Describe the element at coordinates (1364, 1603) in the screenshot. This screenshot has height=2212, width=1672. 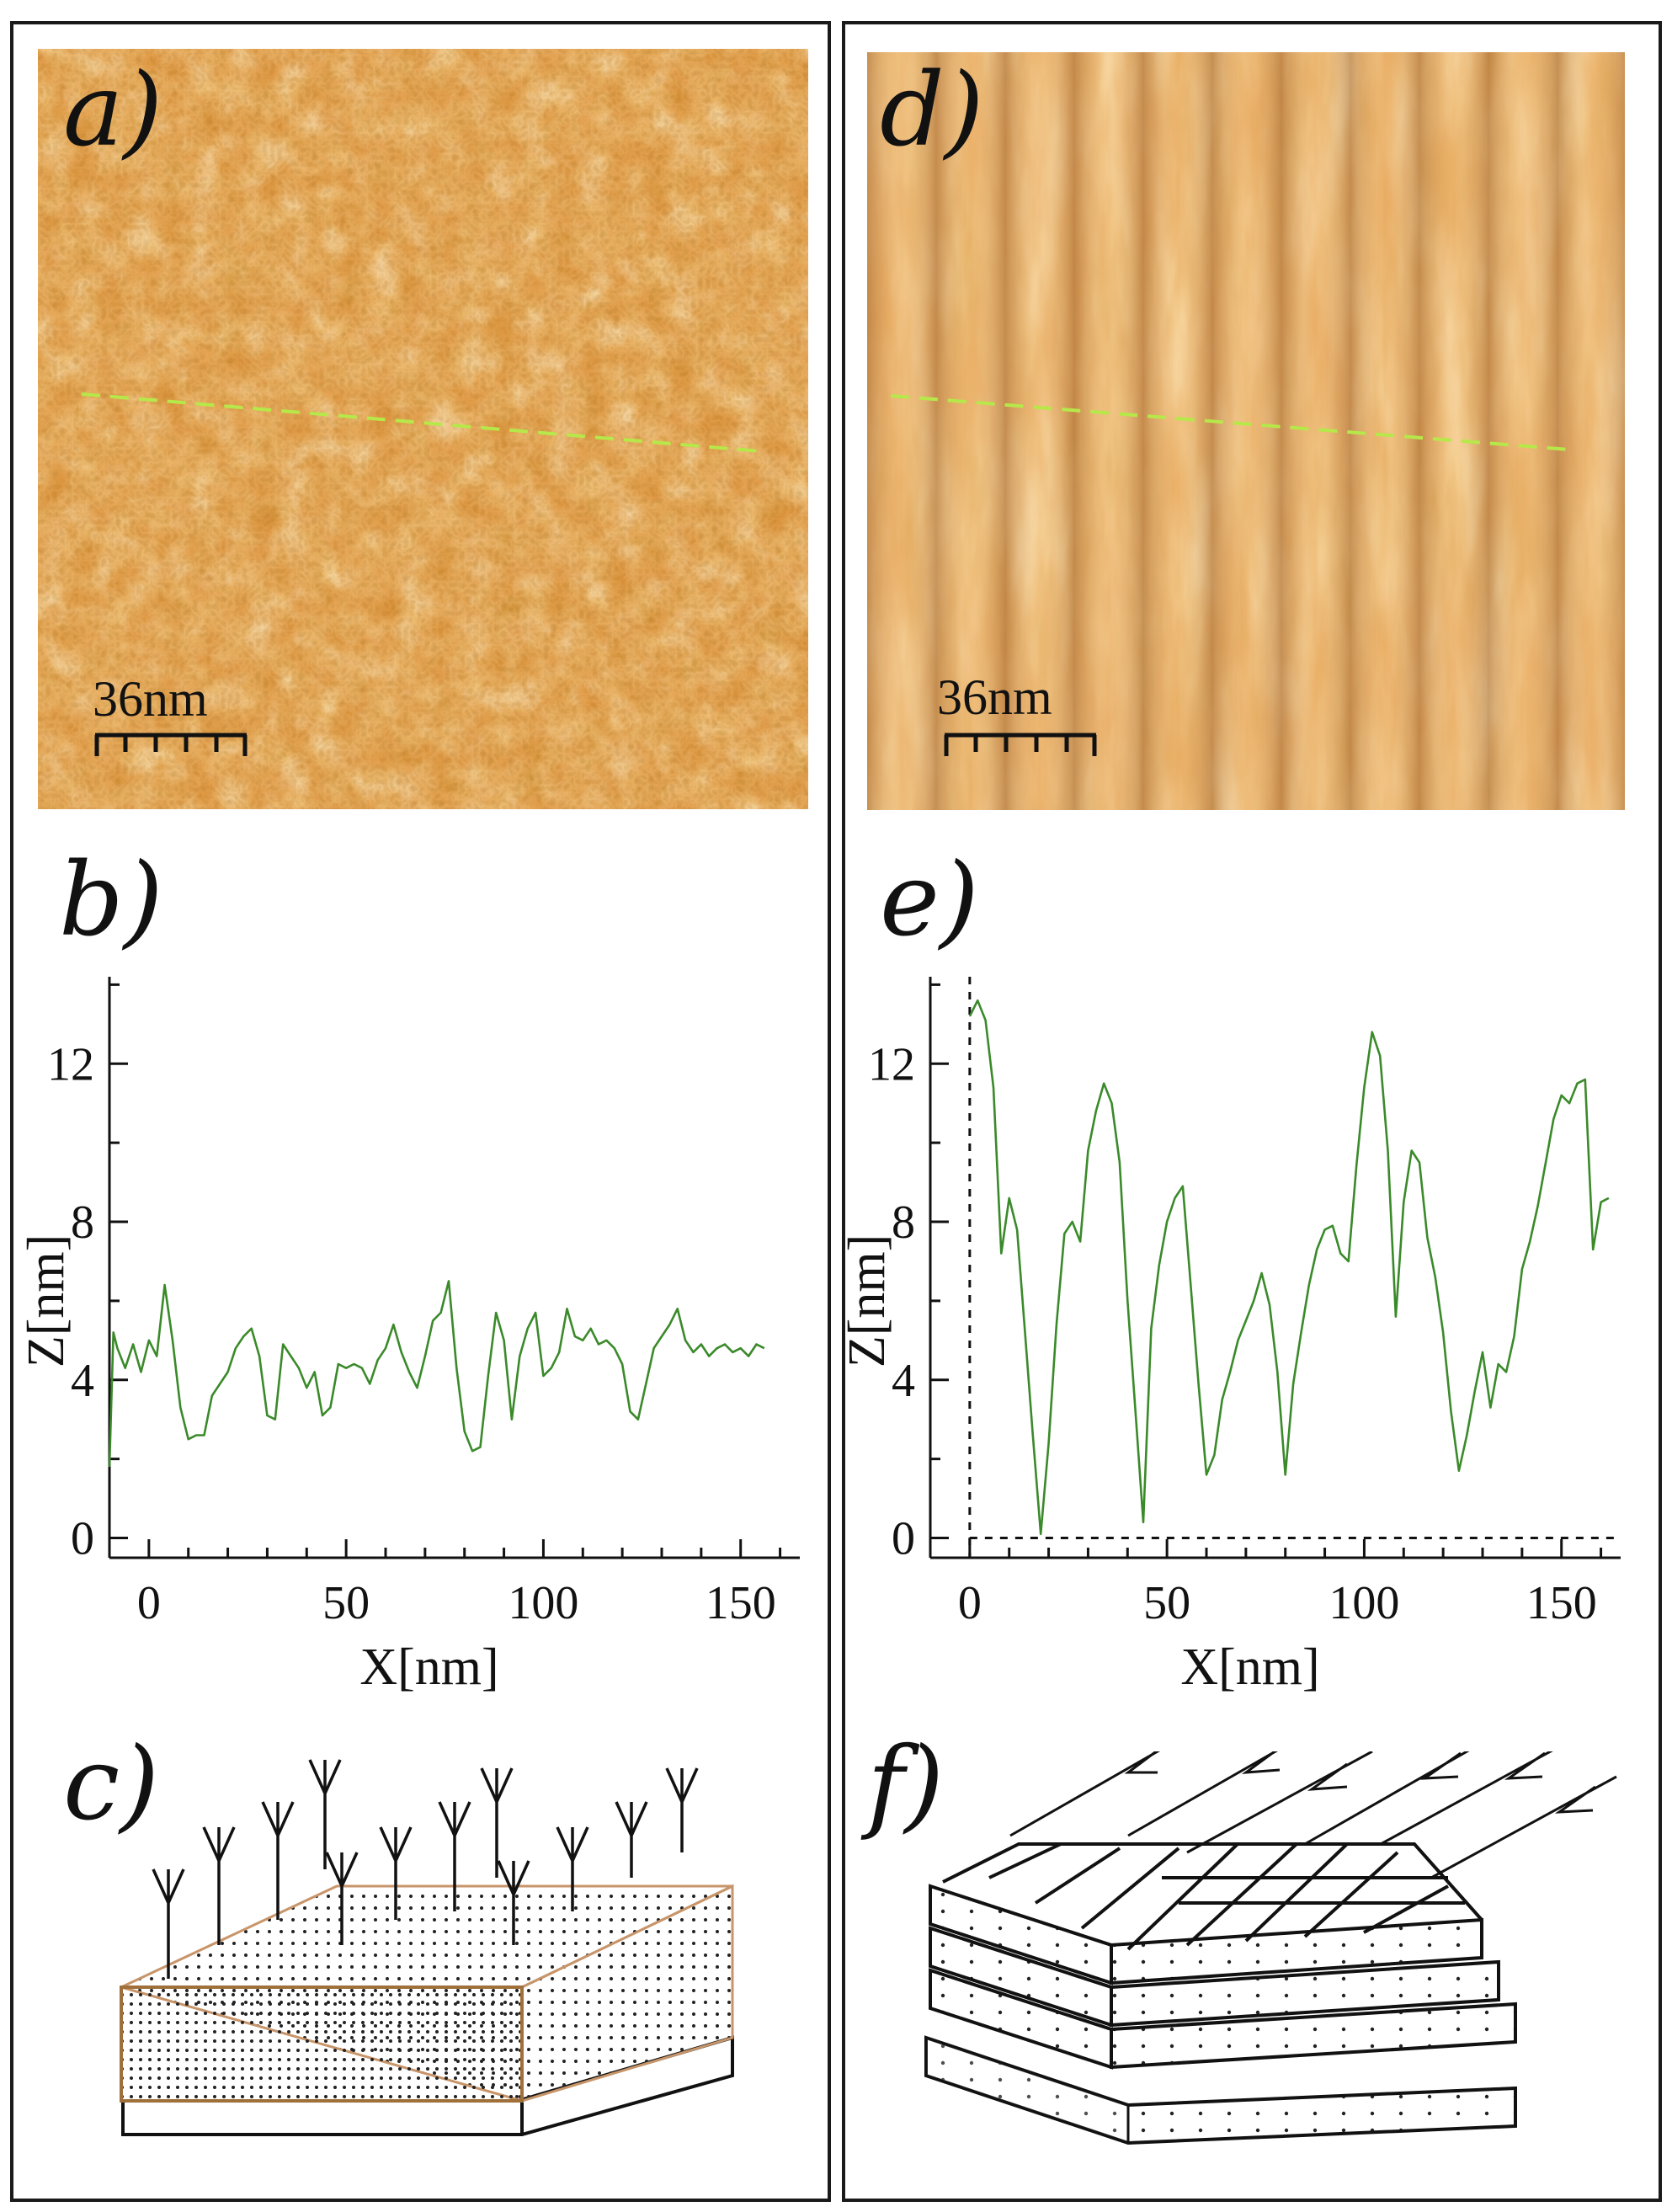
I see `x-tick-label-e: 100` at that location.